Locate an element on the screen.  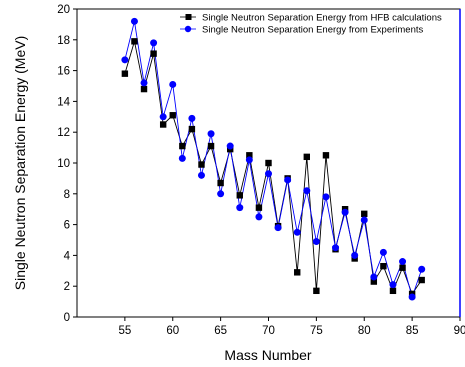
y-tick-label: 2 is located at coordinates (67, 287).